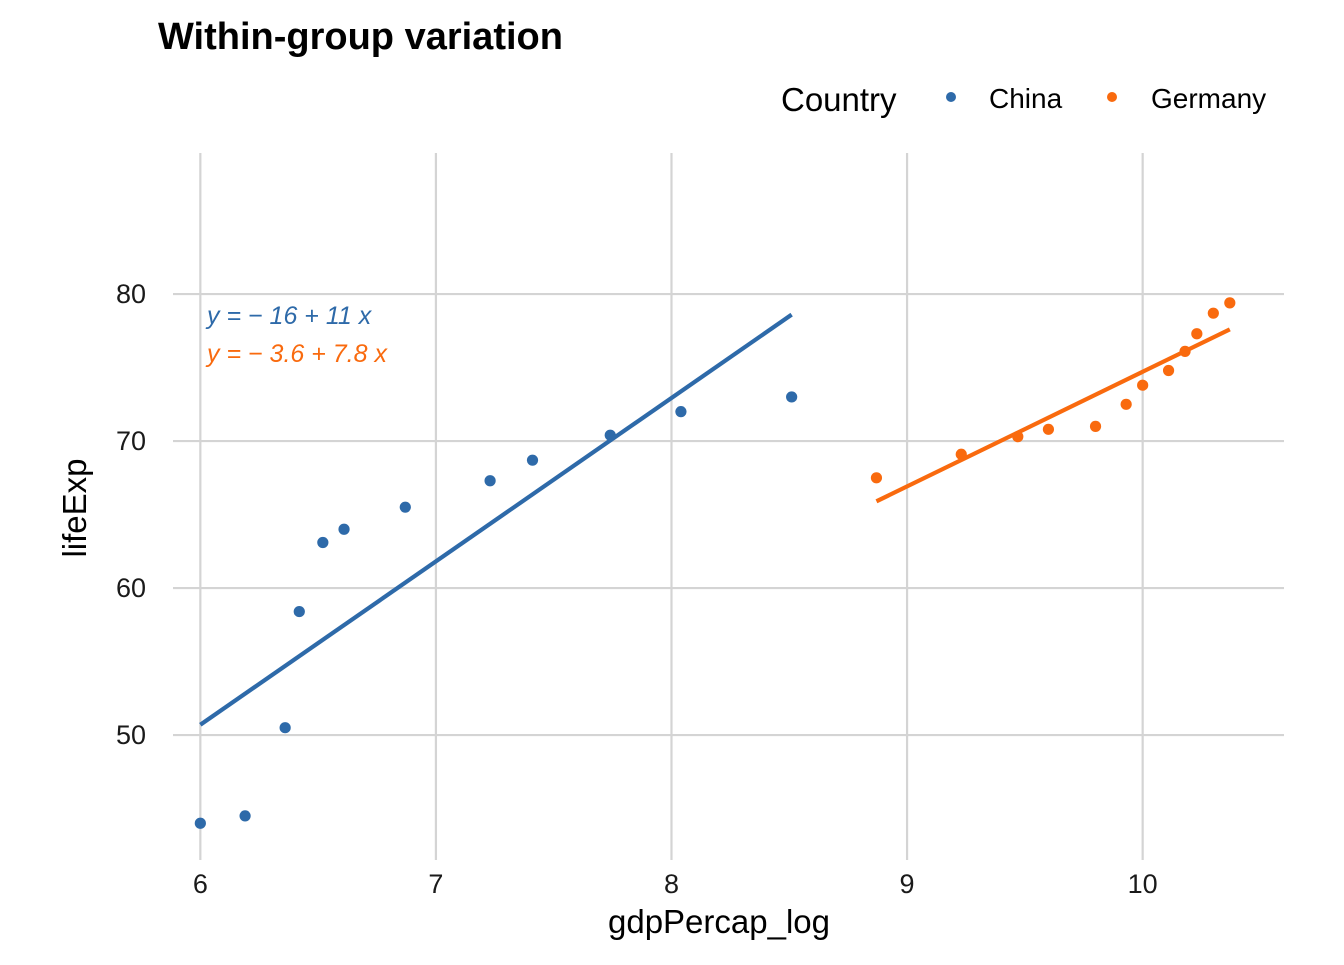 This screenshot has width=1344, height=965. I want to click on x-tick-label: 9, so click(907, 884).